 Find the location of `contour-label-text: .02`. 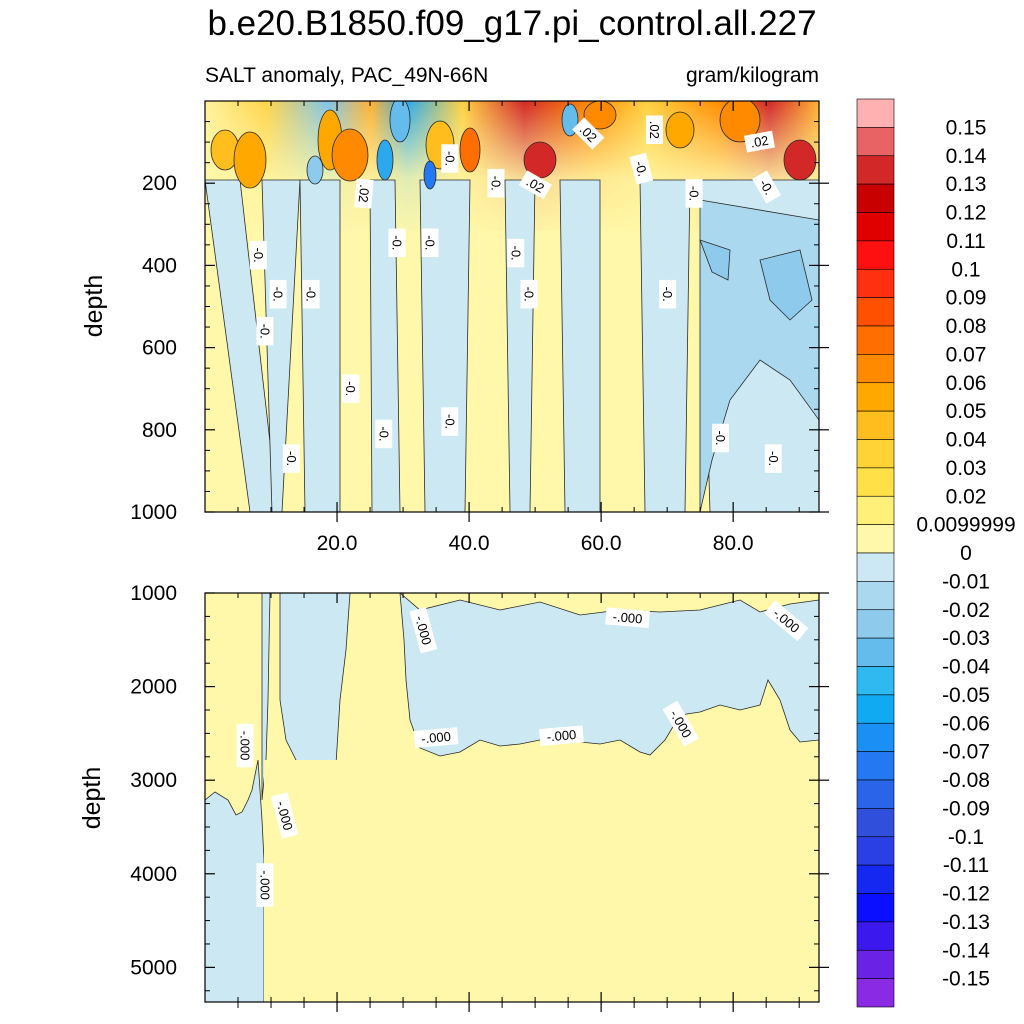

contour-label-text: .02 is located at coordinates (364, 193).